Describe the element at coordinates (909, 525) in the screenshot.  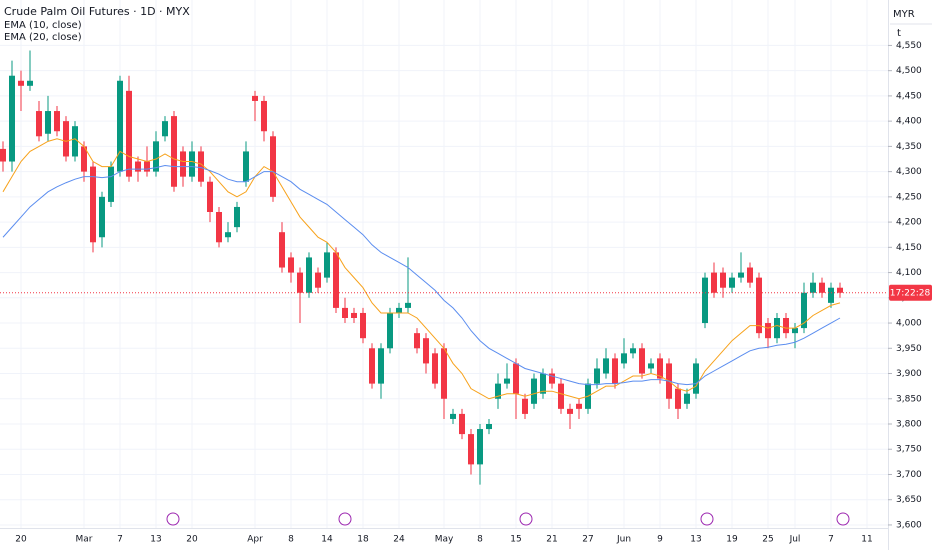
I see `y-tick-label: 3,600` at that location.